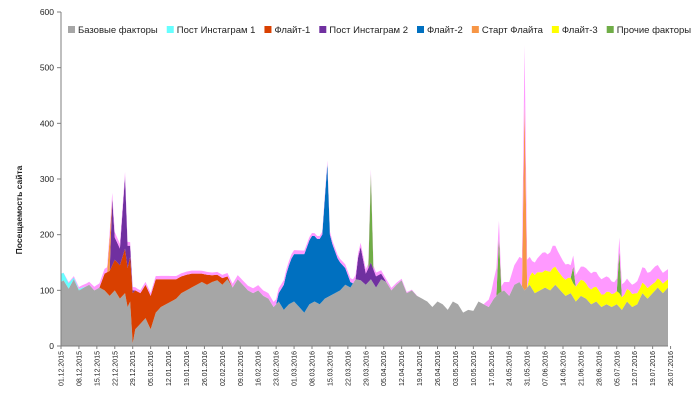 The image size is (700, 406). Describe the element at coordinates (580, 30) in the screenshot. I see `legend-label-6: Флайт-3` at that location.